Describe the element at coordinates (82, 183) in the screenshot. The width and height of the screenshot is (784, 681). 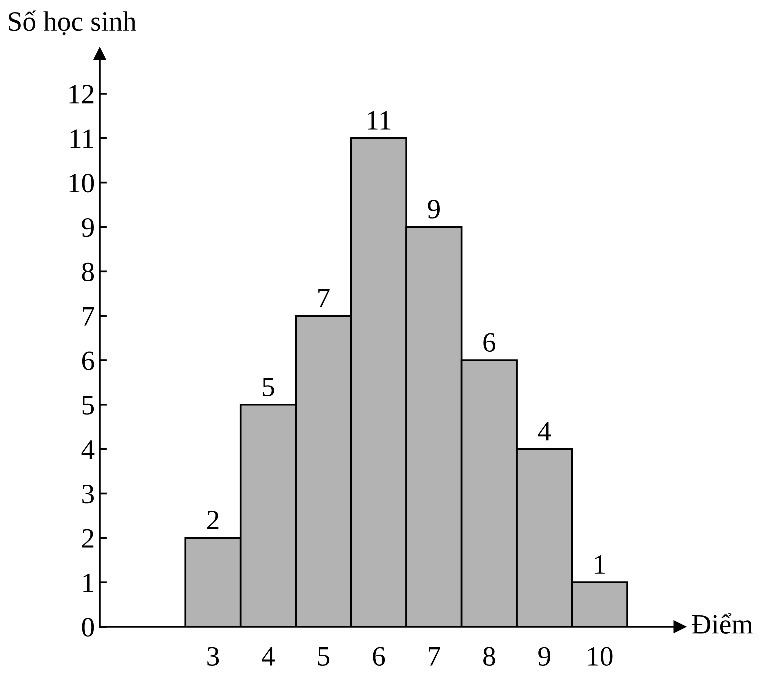
I see `y-tick-label: 10` at that location.